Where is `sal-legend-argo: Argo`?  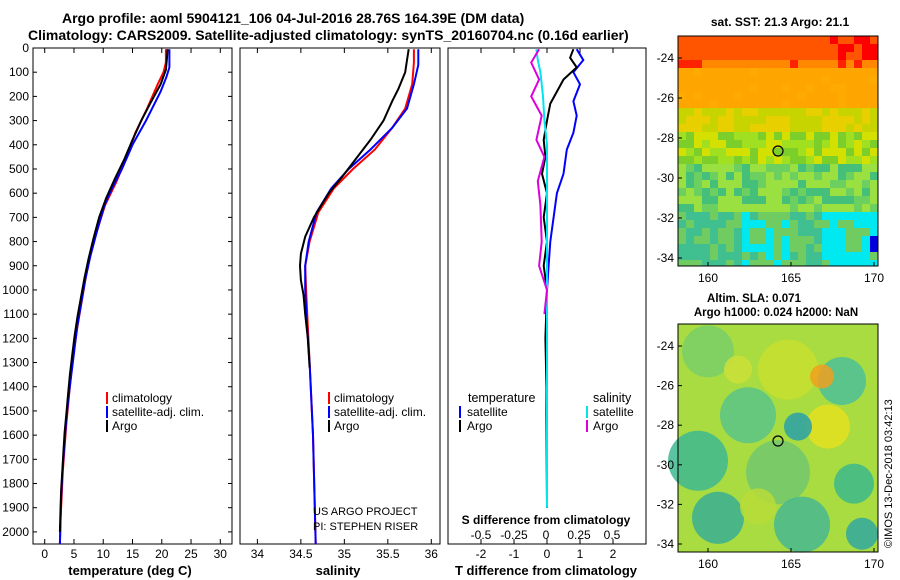
sal-legend-argo: Argo is located at coordinates (347, 426).